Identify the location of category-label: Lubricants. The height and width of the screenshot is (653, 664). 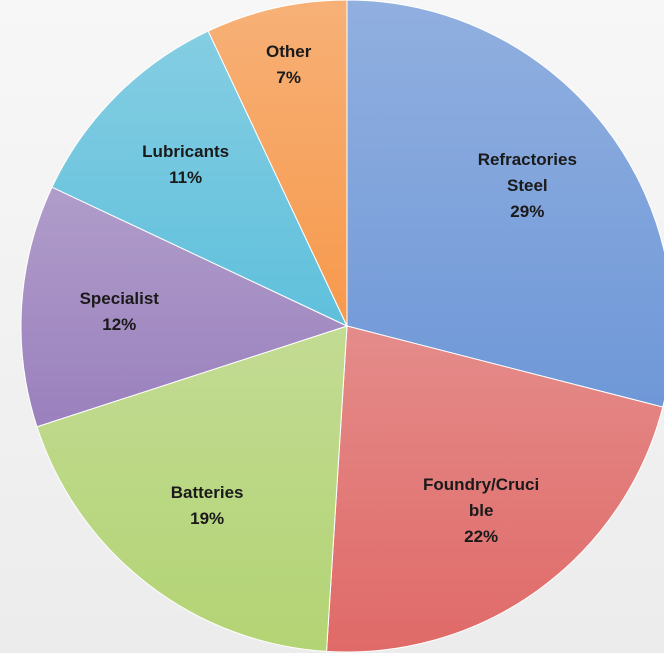
(186, 151).